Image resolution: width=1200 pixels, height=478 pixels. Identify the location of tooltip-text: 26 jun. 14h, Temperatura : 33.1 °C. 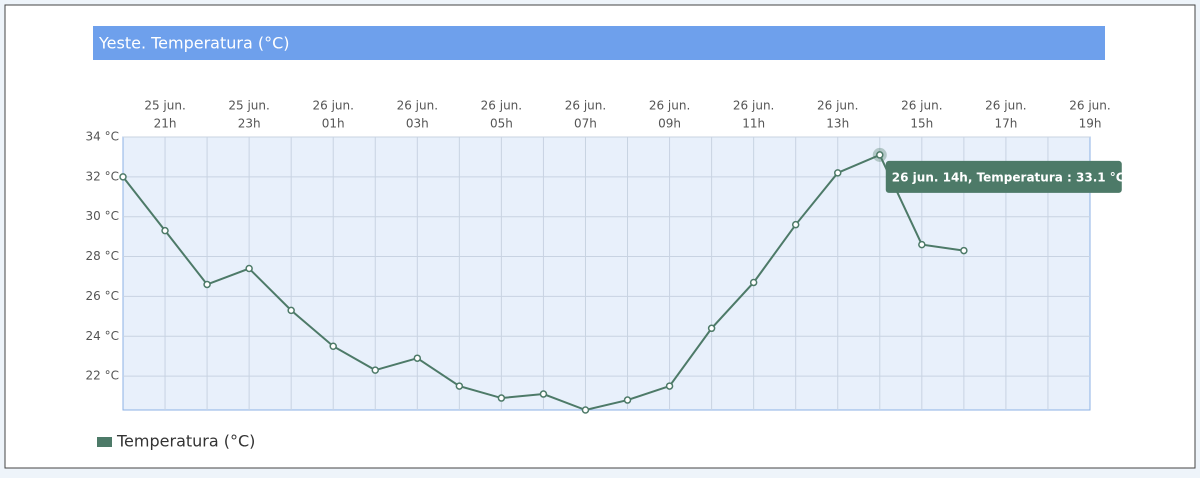
(1008, 177).